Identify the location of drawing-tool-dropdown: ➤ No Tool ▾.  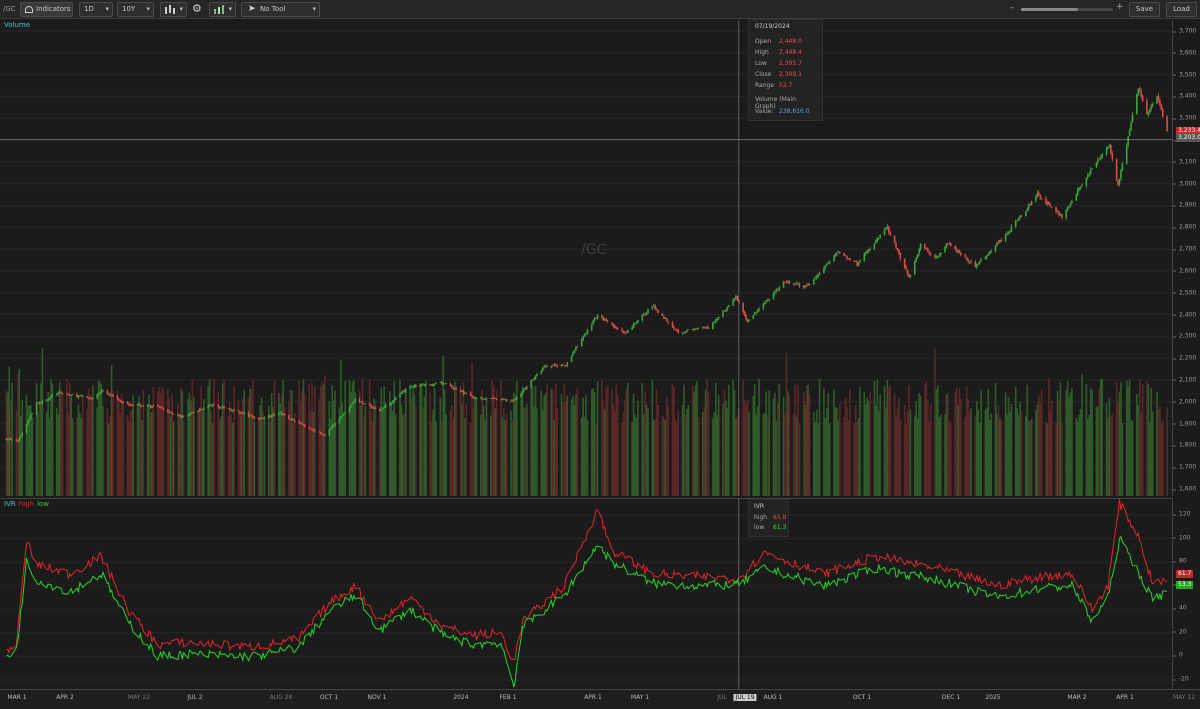
(280, 9).